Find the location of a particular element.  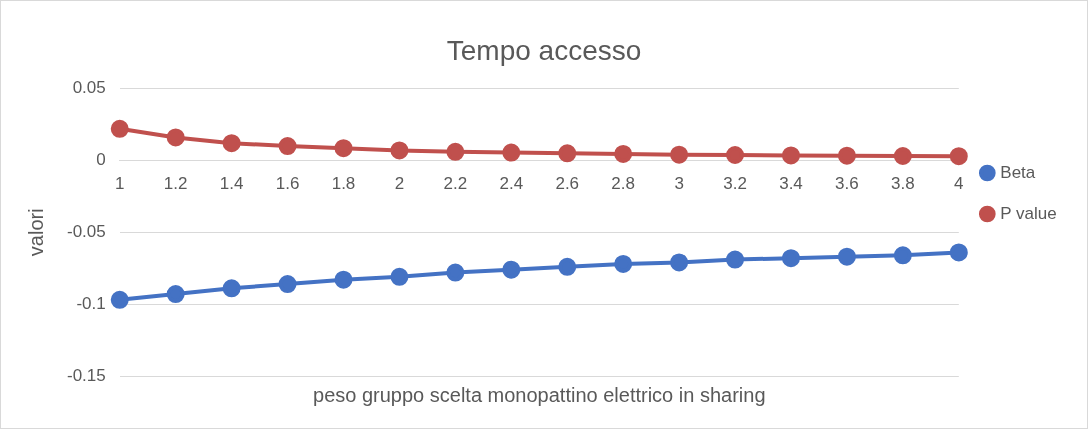

x-tick-label: 2.6 is located at coordinates (567, 184).